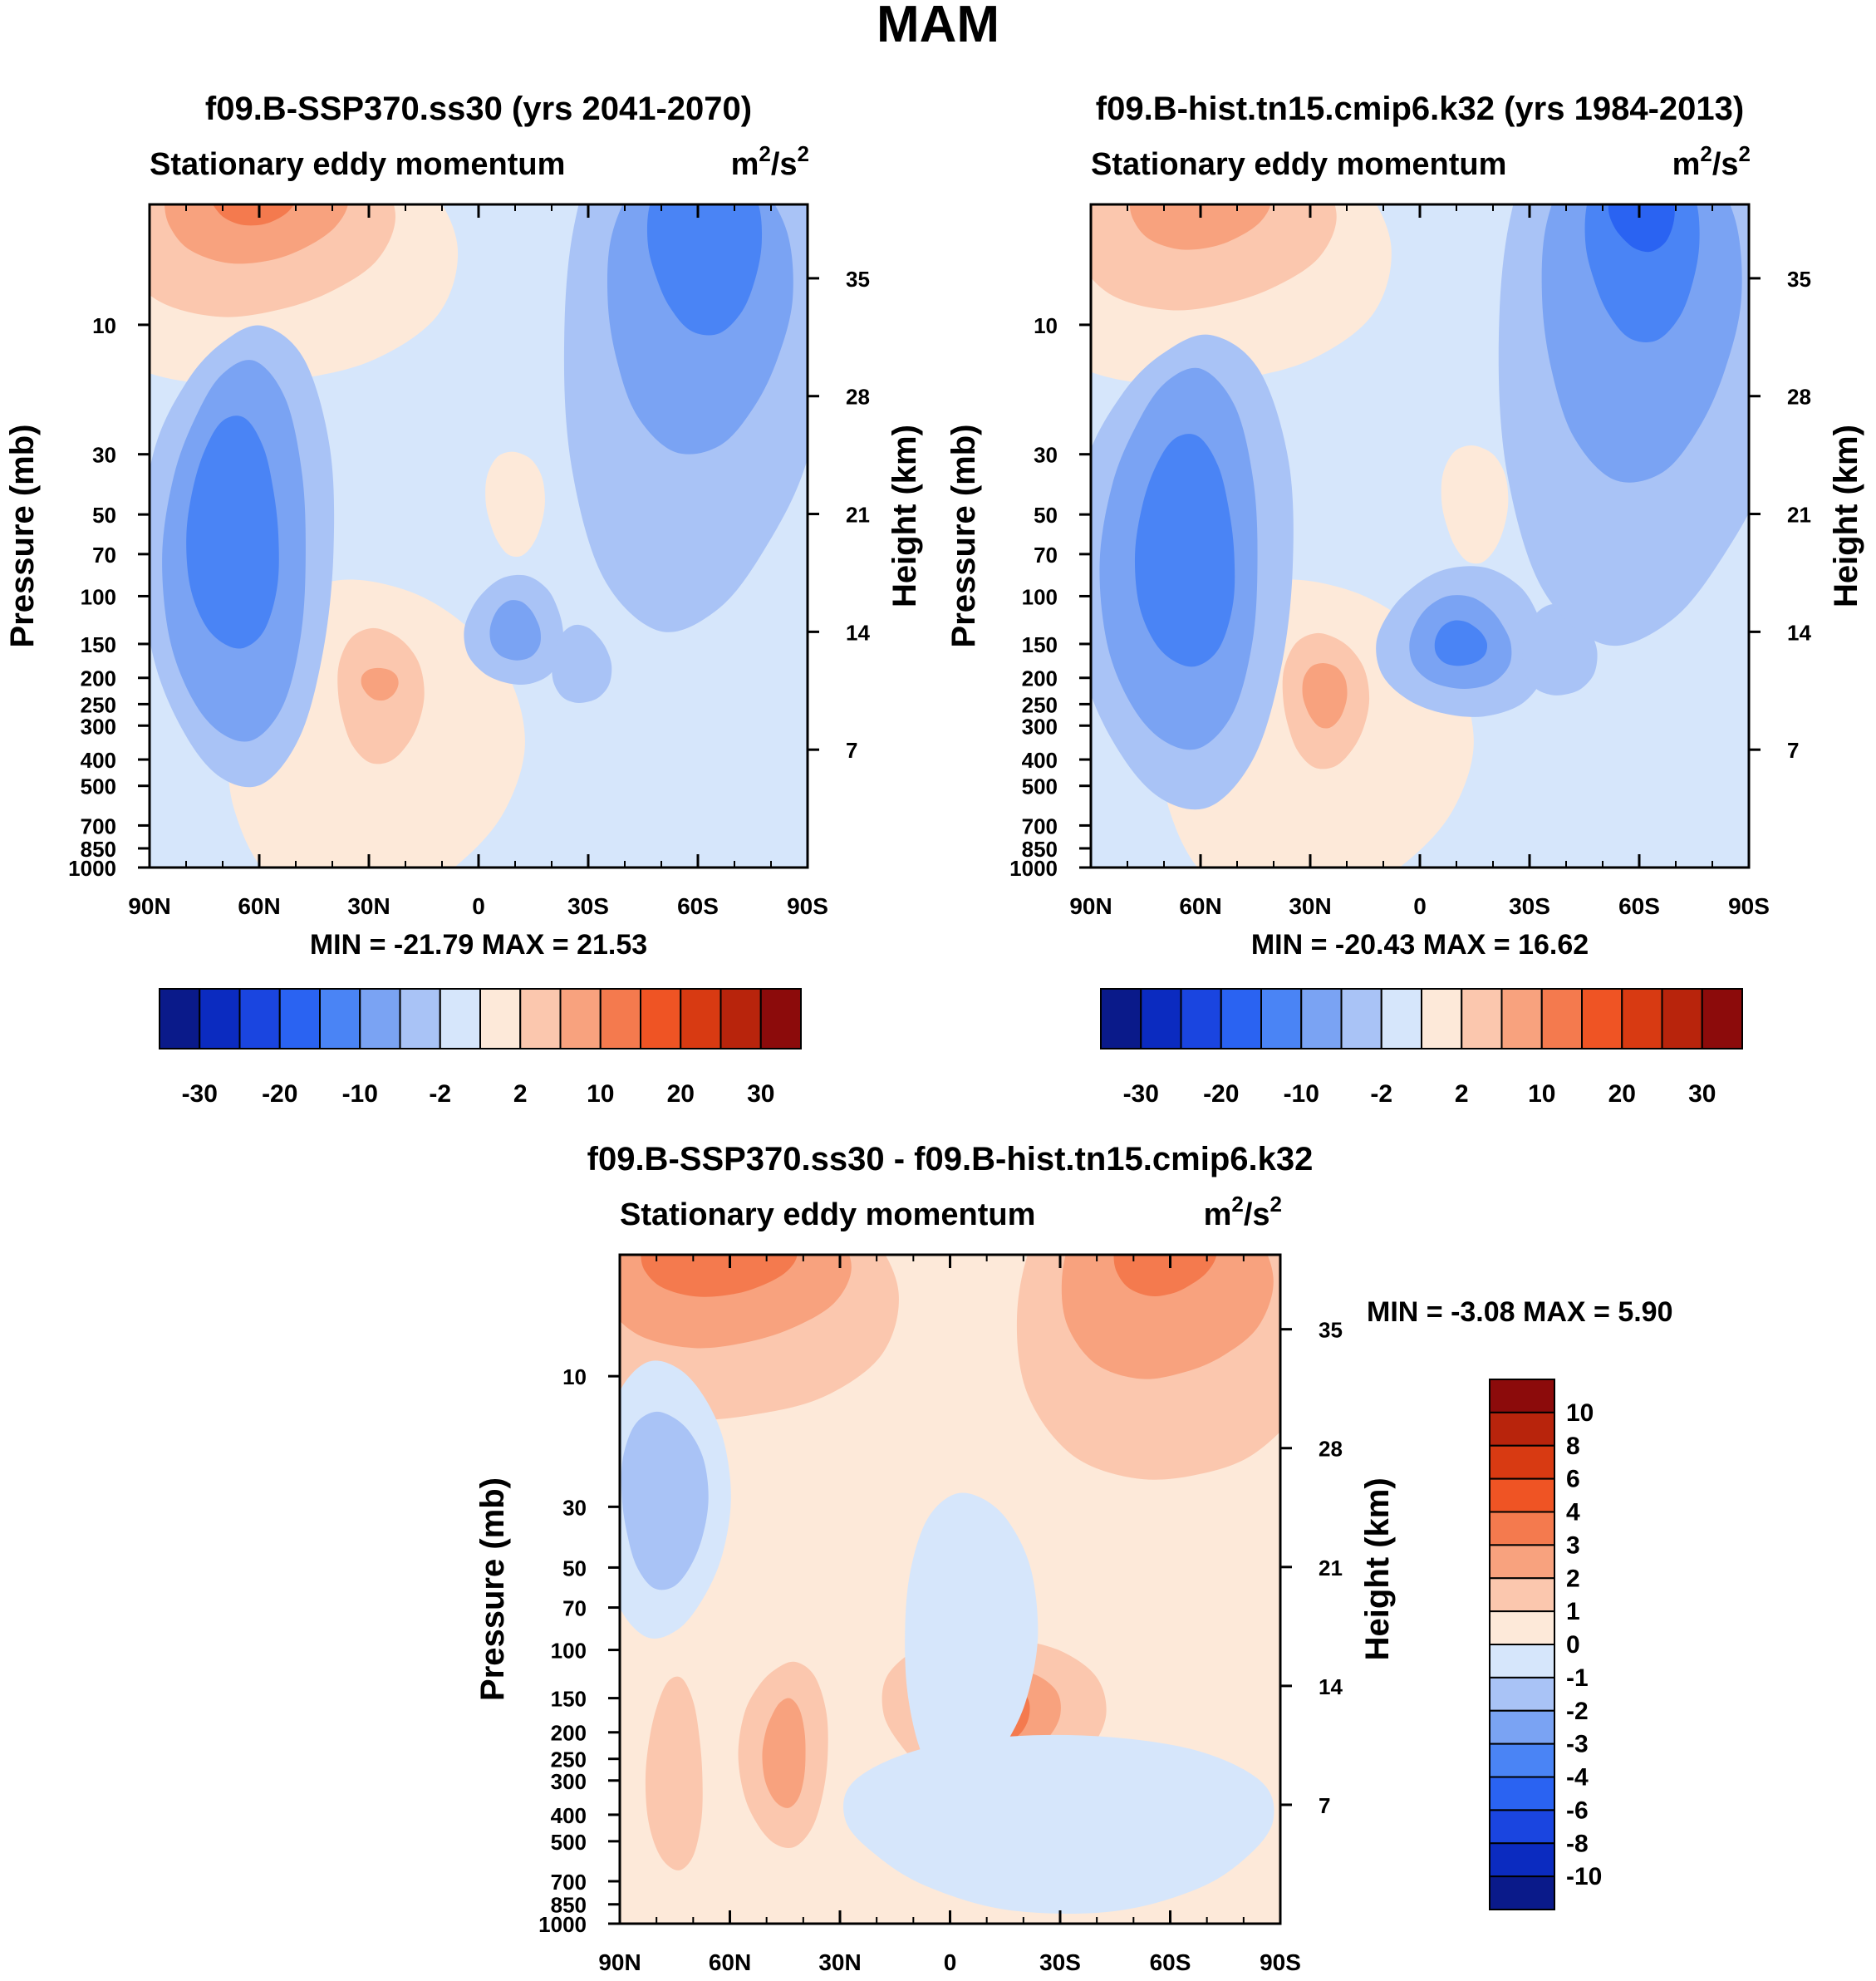 The image size is (1876, 1981). Describe the element at coordinates (1040, 849) in the screenshot. I see `y-tick-label: 850` at that location.